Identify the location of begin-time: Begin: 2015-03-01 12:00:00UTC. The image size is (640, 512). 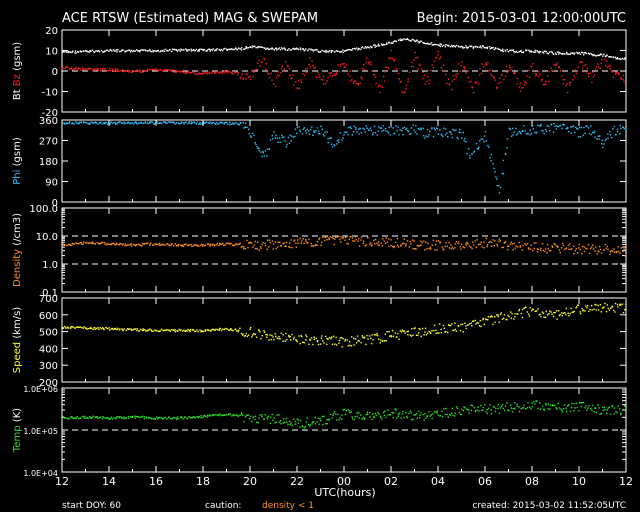
(521, 18).